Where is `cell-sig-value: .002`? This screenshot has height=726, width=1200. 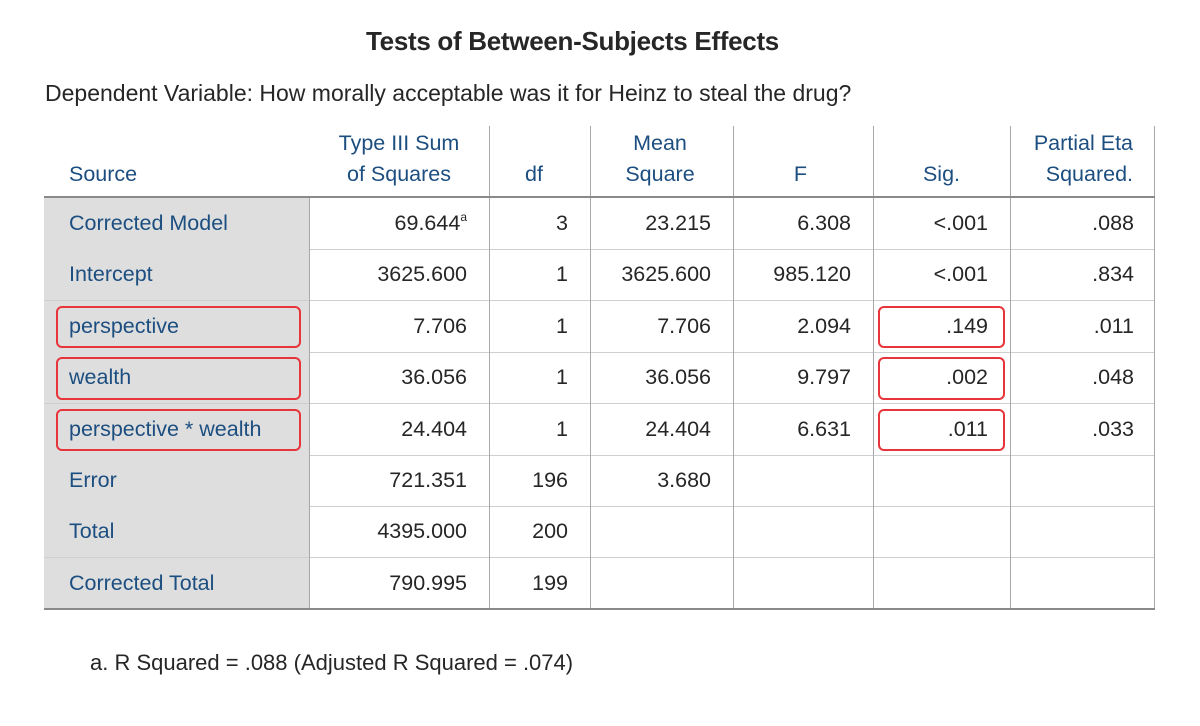 cell-sig-value: .002 is located at coordinates (967, 377).